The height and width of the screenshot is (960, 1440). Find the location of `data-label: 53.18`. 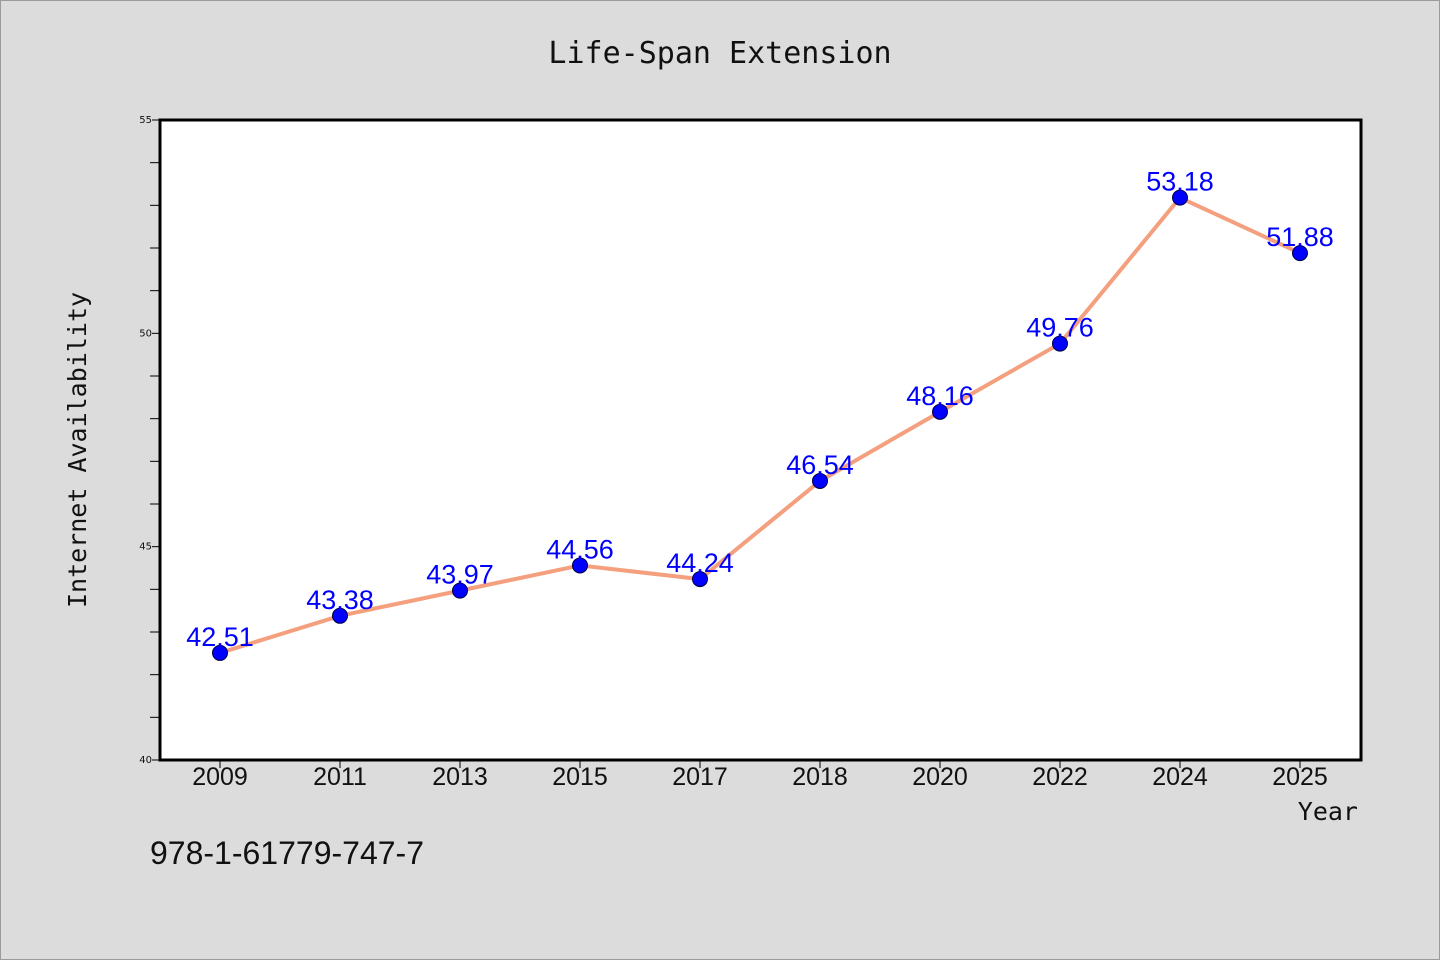

data-label: 53.18 is located at coordinates (1180, 182).